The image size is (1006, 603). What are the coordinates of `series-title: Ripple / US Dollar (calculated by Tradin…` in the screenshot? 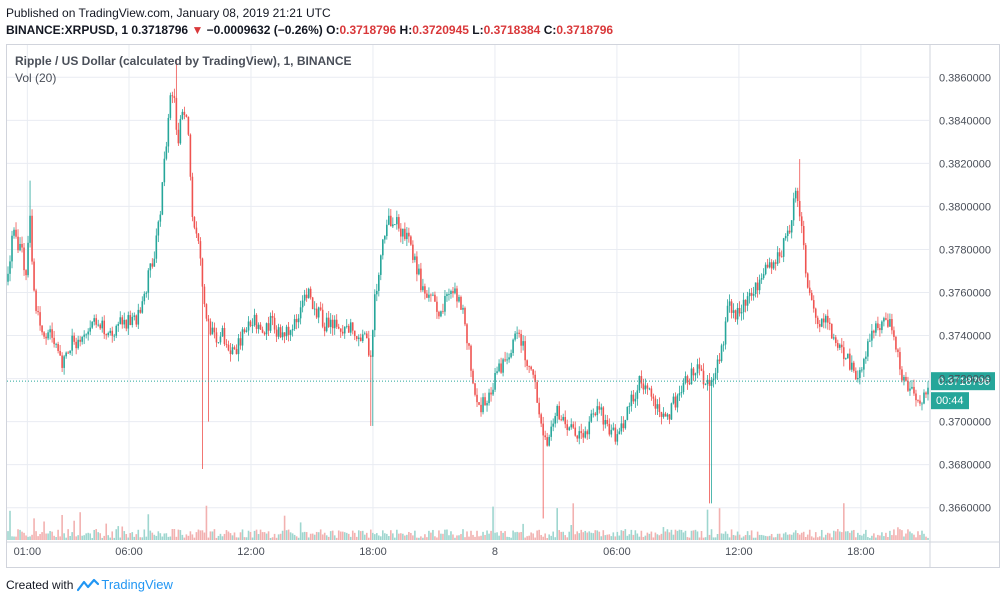 It's located at (183, 61).